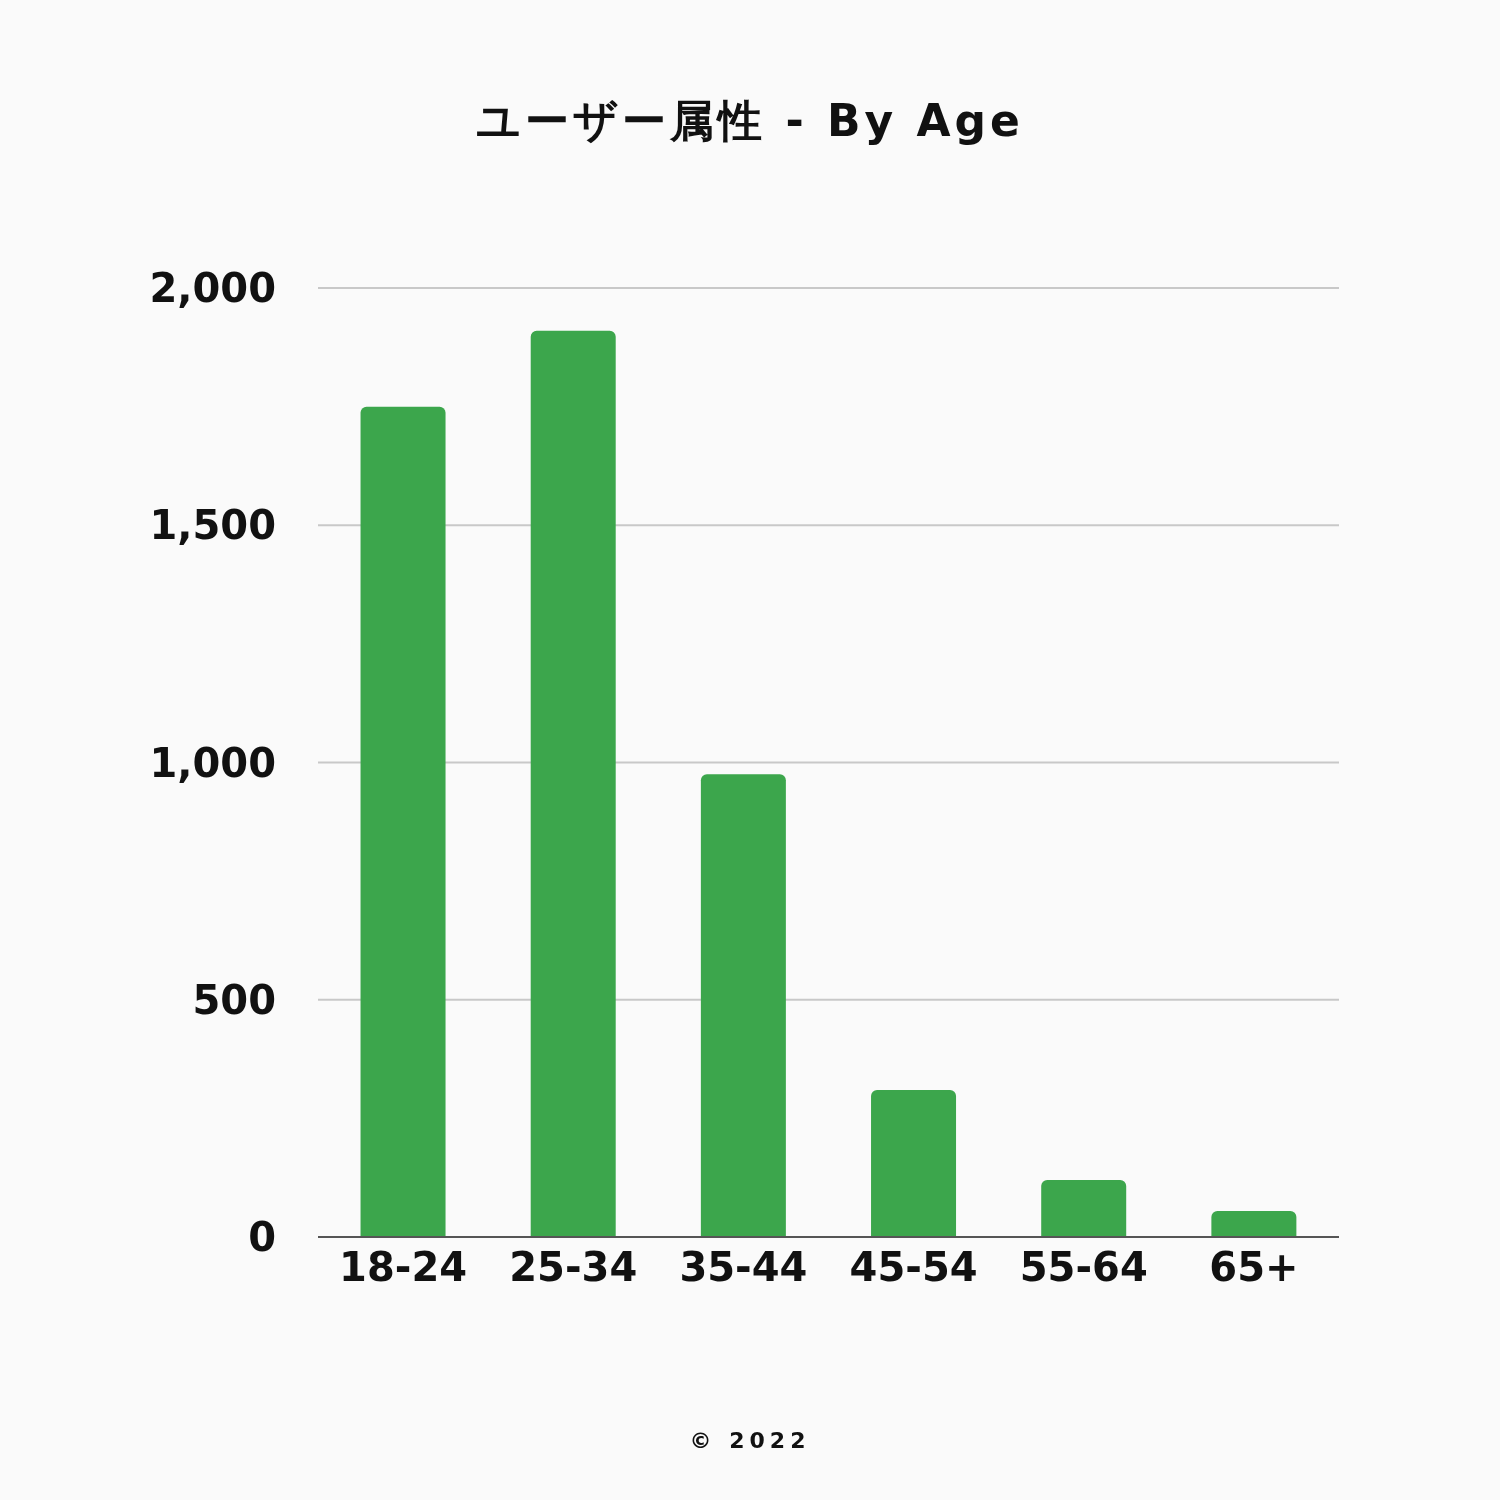 The image size is (1500, 1500). Describe the element at coordinates (1083, 1267) in the screenshot. I see `x-tick-label: 55-64` at that location.